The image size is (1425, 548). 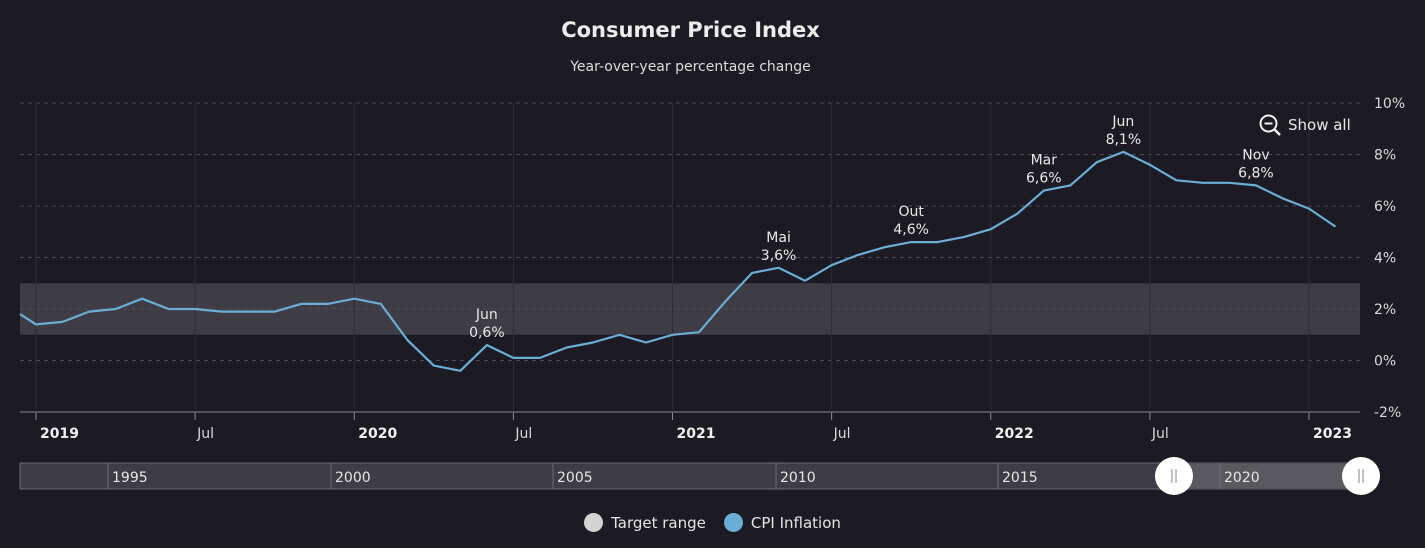 I want to click on navigator-right-handle, so click(x=1361, y=476).